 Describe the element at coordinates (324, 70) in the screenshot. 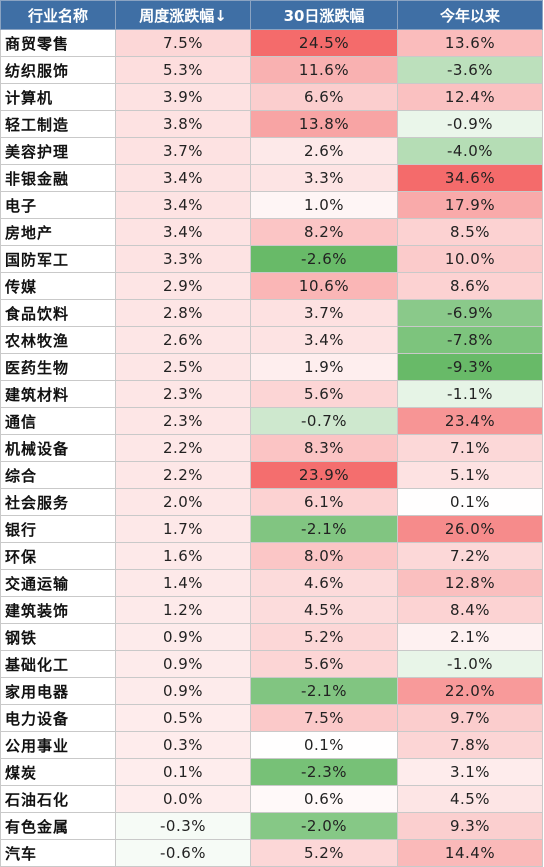

I see `d30-change-cell: 11.6%` at that location.